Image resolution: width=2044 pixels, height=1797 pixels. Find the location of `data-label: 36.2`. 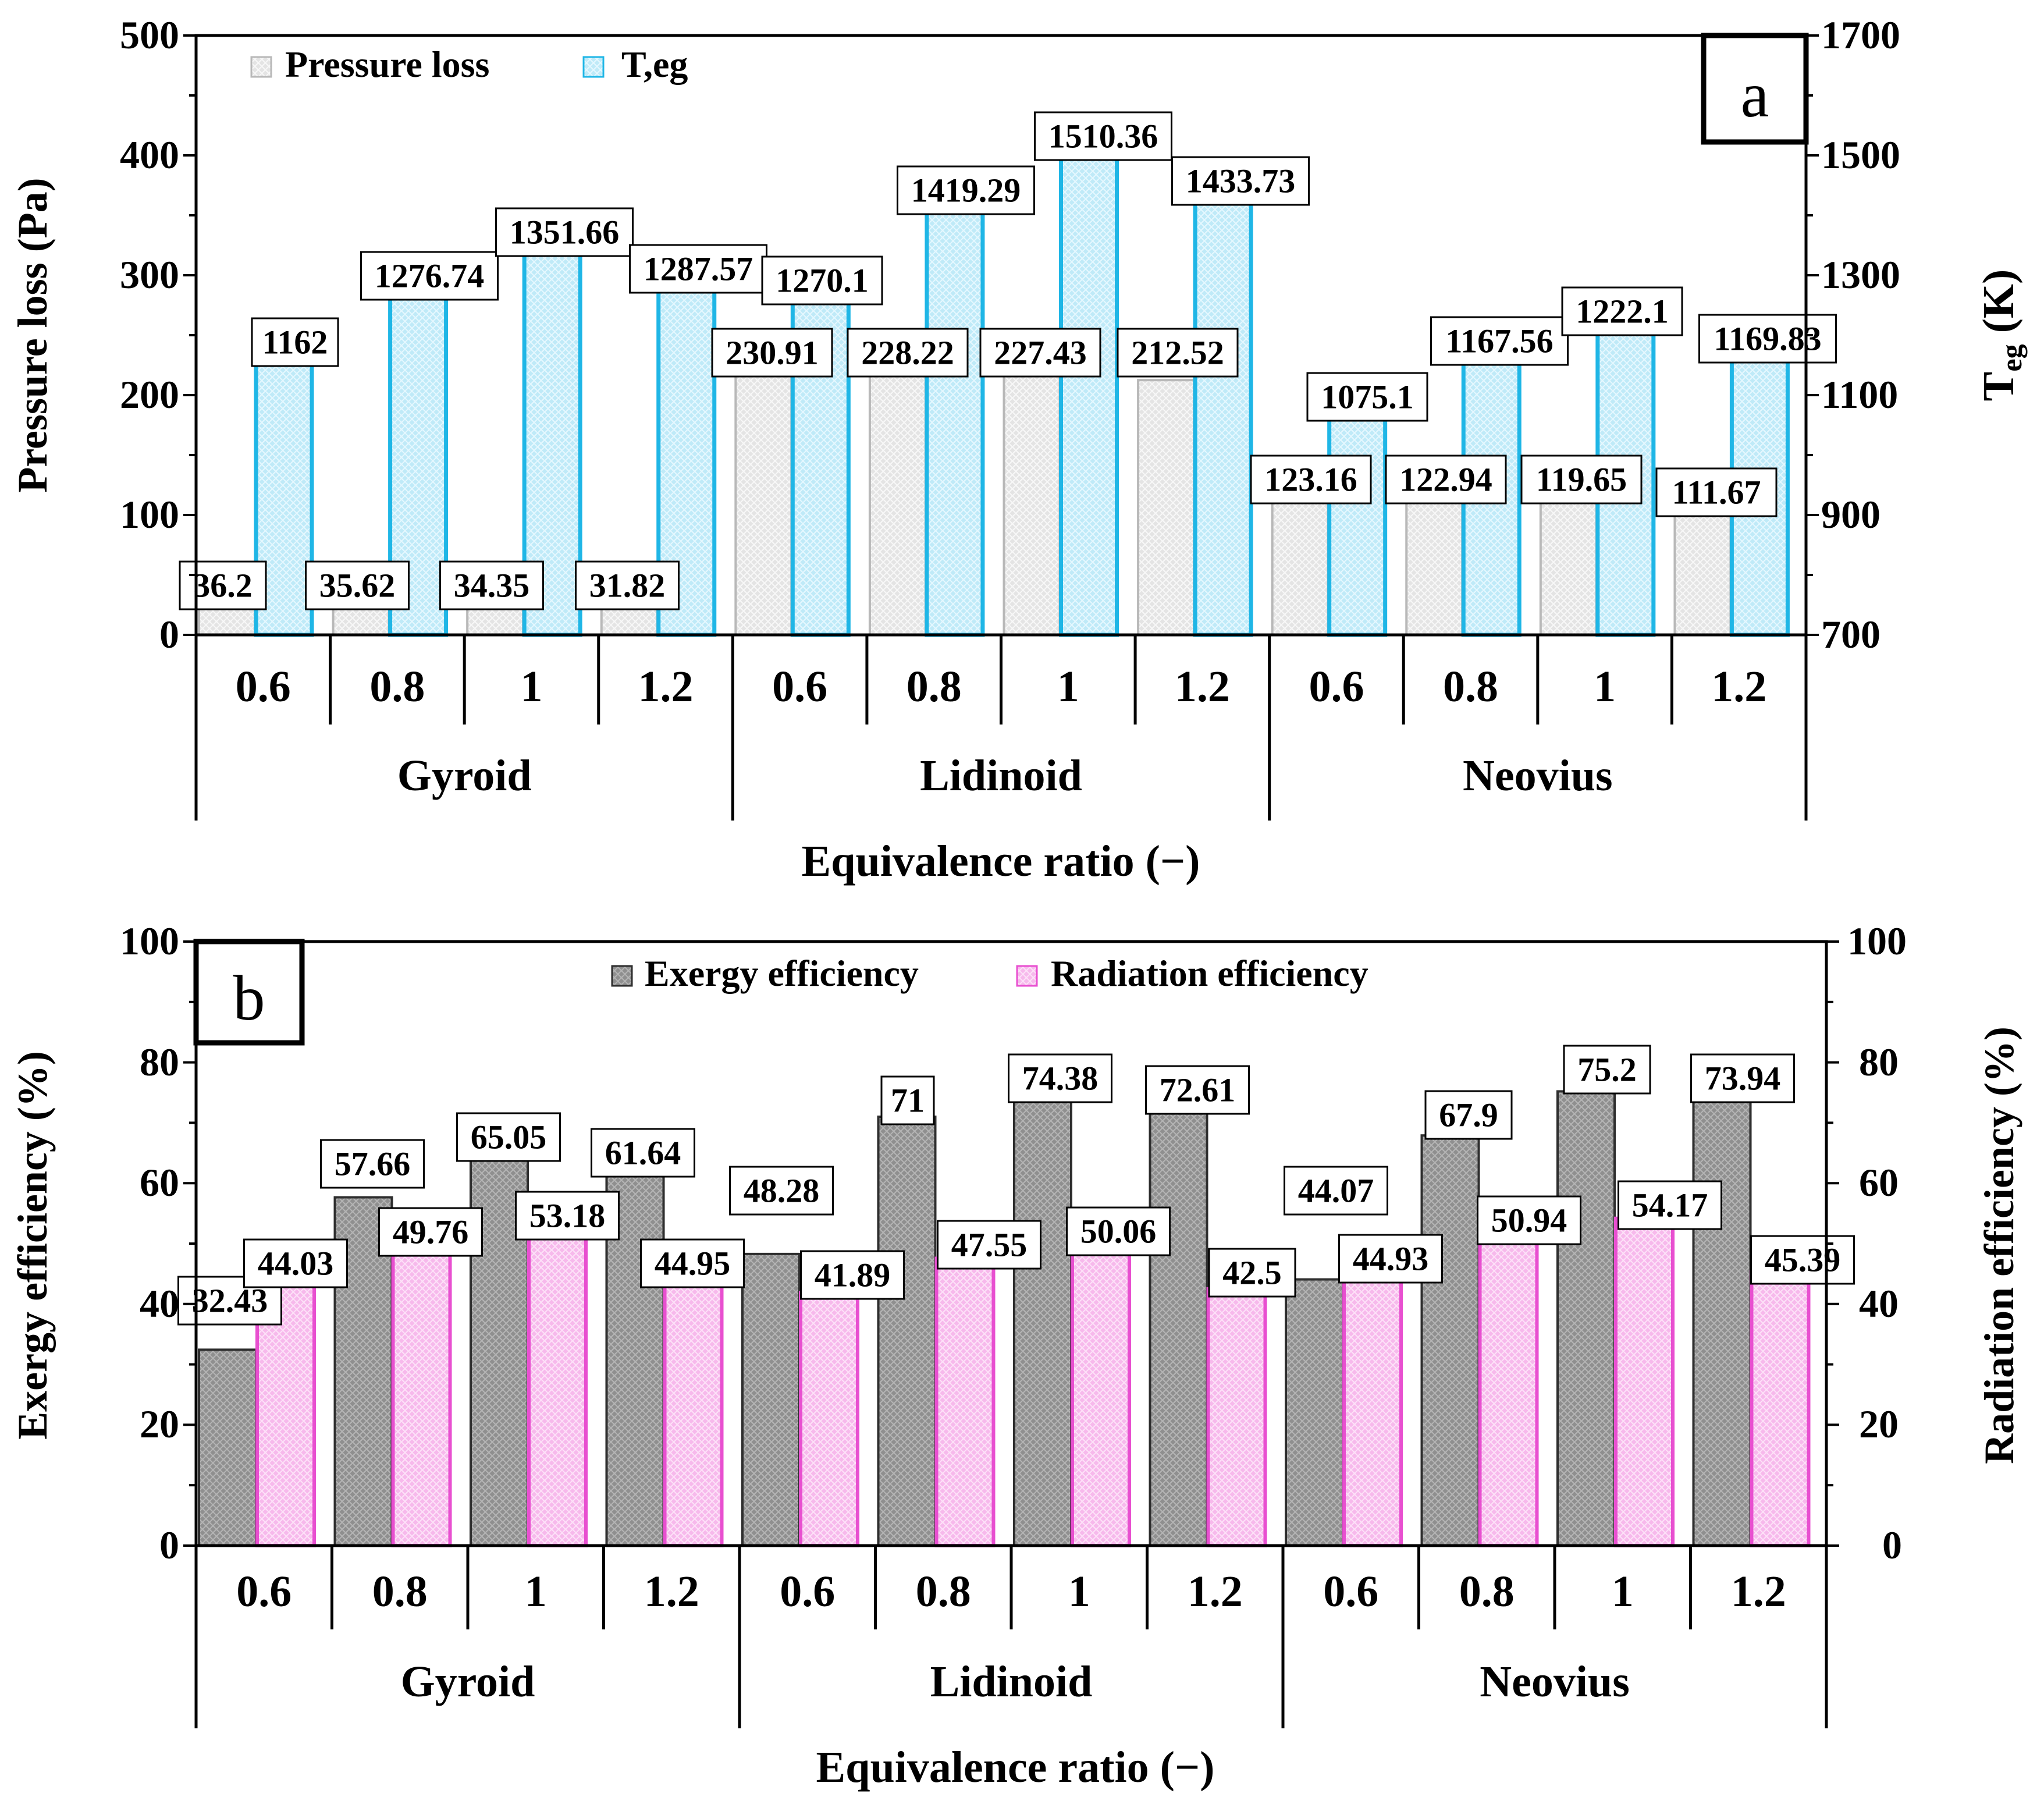

data-label: 36.2 is located at coordinates (223, 585).